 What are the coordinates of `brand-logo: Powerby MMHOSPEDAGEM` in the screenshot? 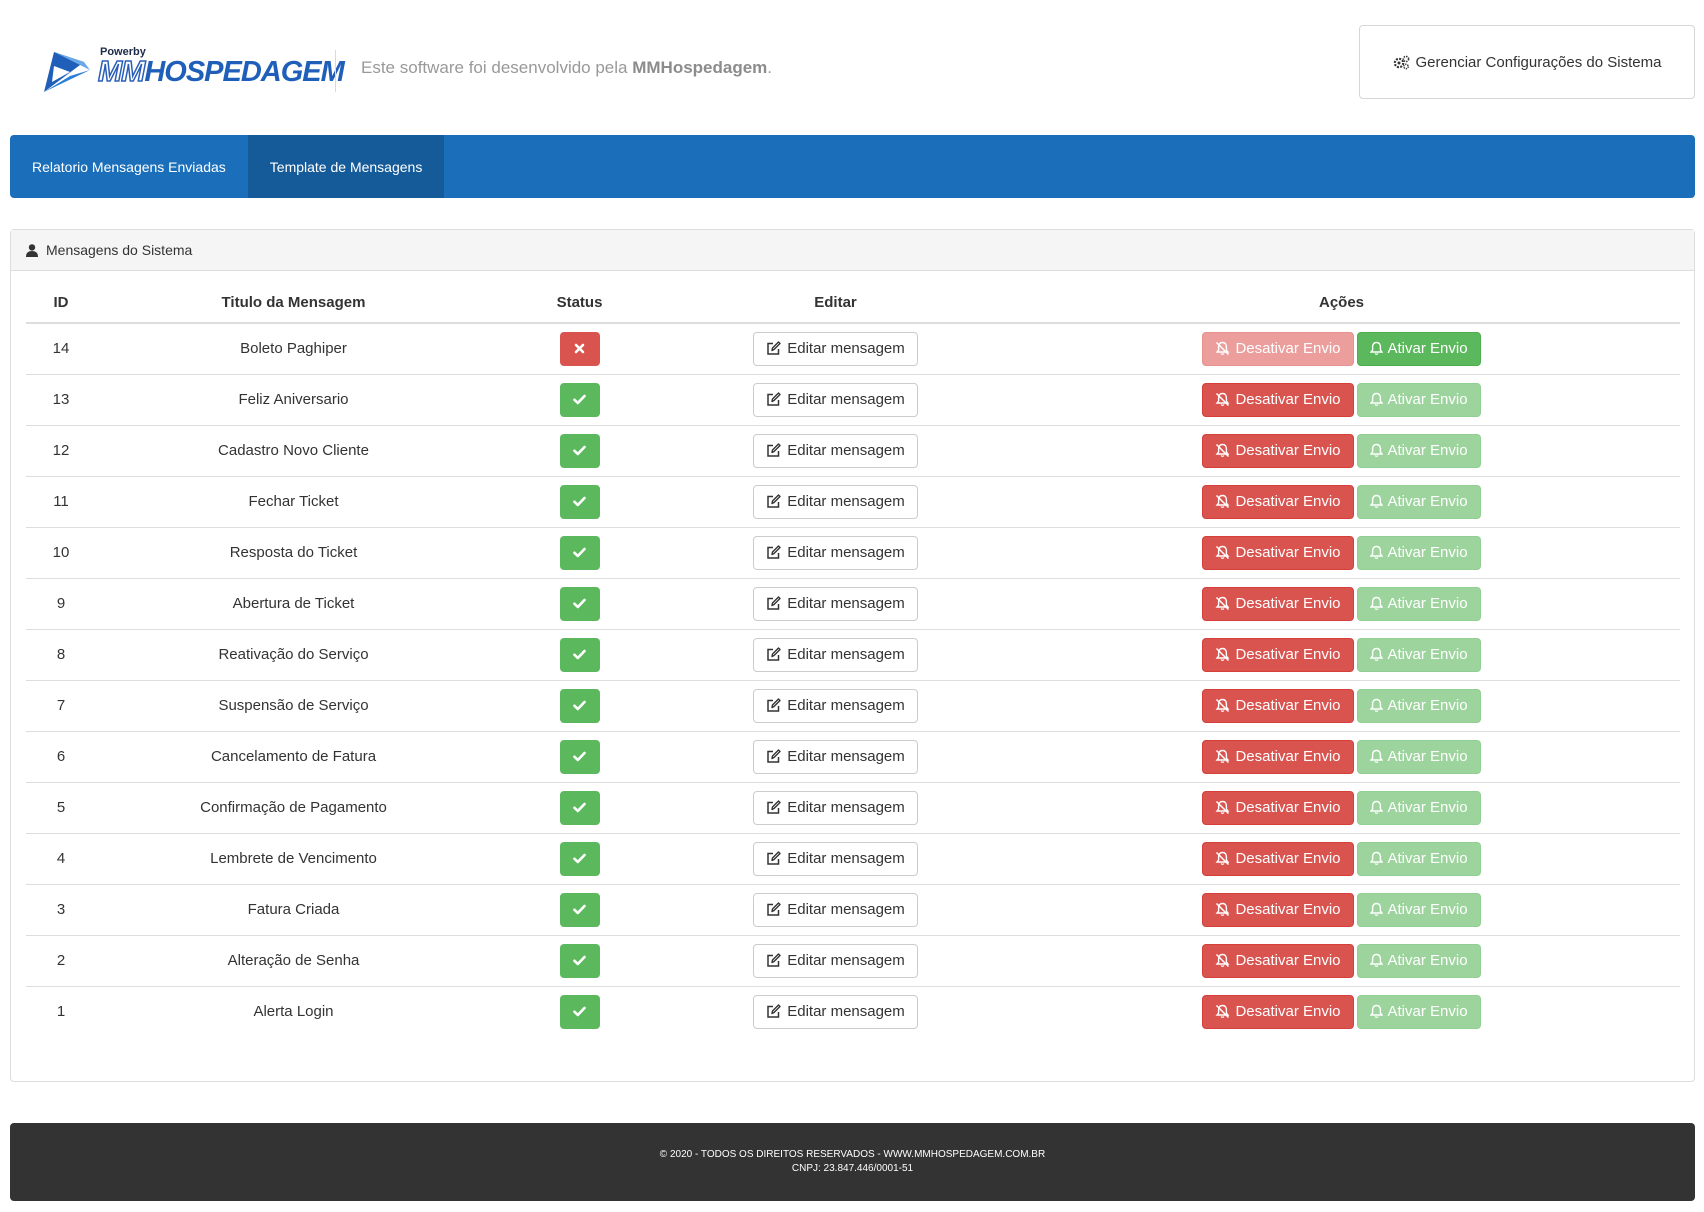 It's located at (192, 72).